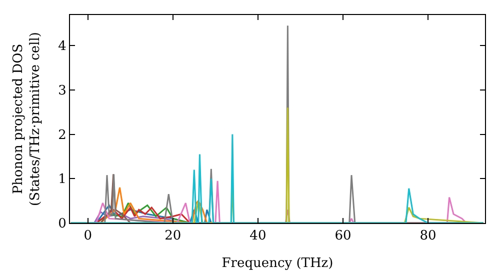 This screenshot has height=280, width=500. Describe the element at coordinates (278, 264) in the screenshot. I see `x-axis-title: Frequency (THz)` at that location.